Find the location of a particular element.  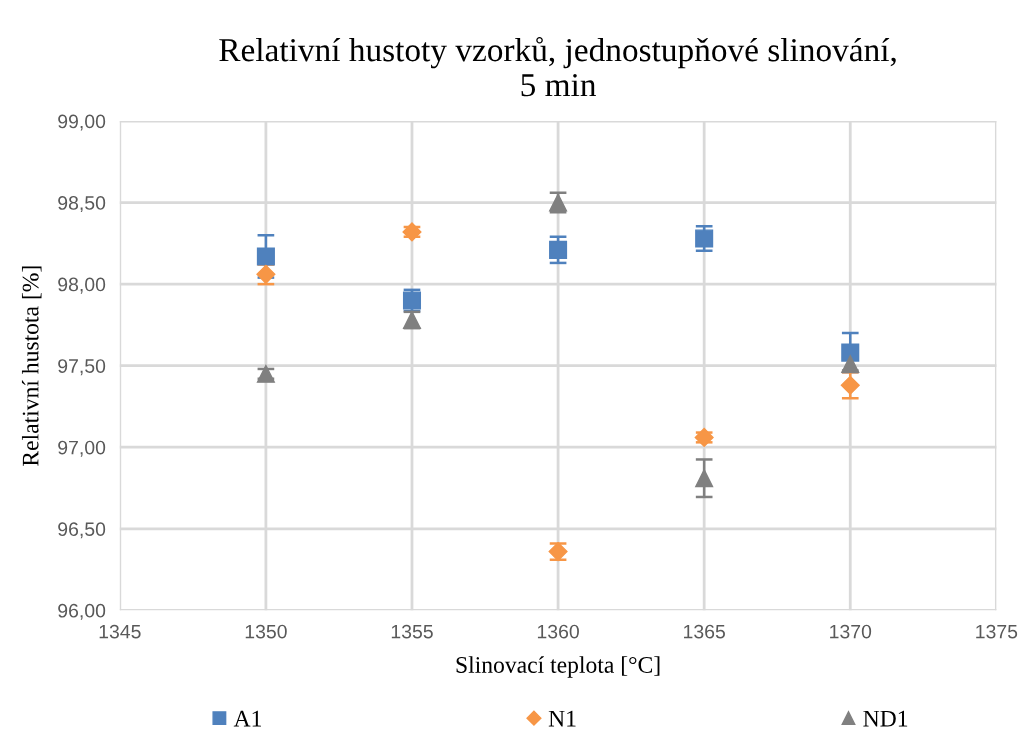

legend-label: ND1 is located at coordinates (885, 718).